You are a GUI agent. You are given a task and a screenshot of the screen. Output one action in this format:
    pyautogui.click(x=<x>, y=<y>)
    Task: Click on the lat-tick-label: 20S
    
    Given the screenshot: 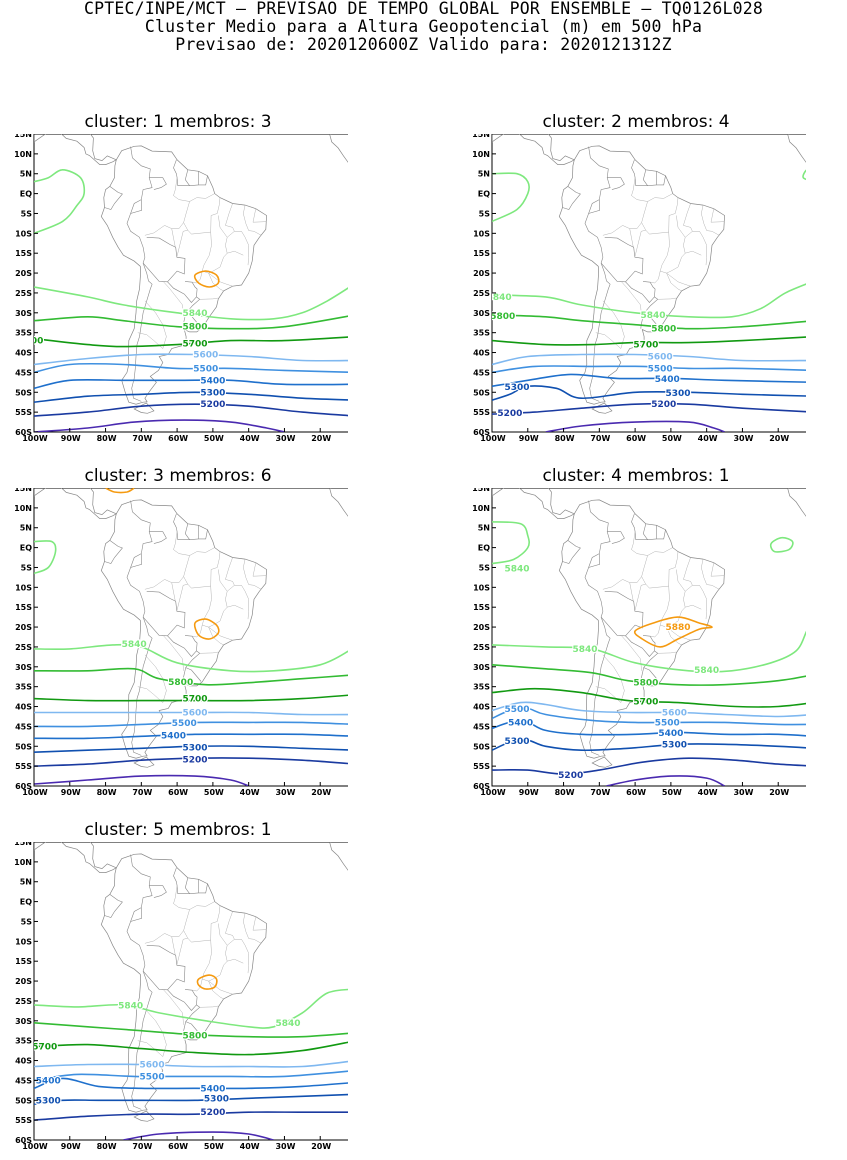 What is the action you would take?
    pyautogui.click(x=481, y=627)
    